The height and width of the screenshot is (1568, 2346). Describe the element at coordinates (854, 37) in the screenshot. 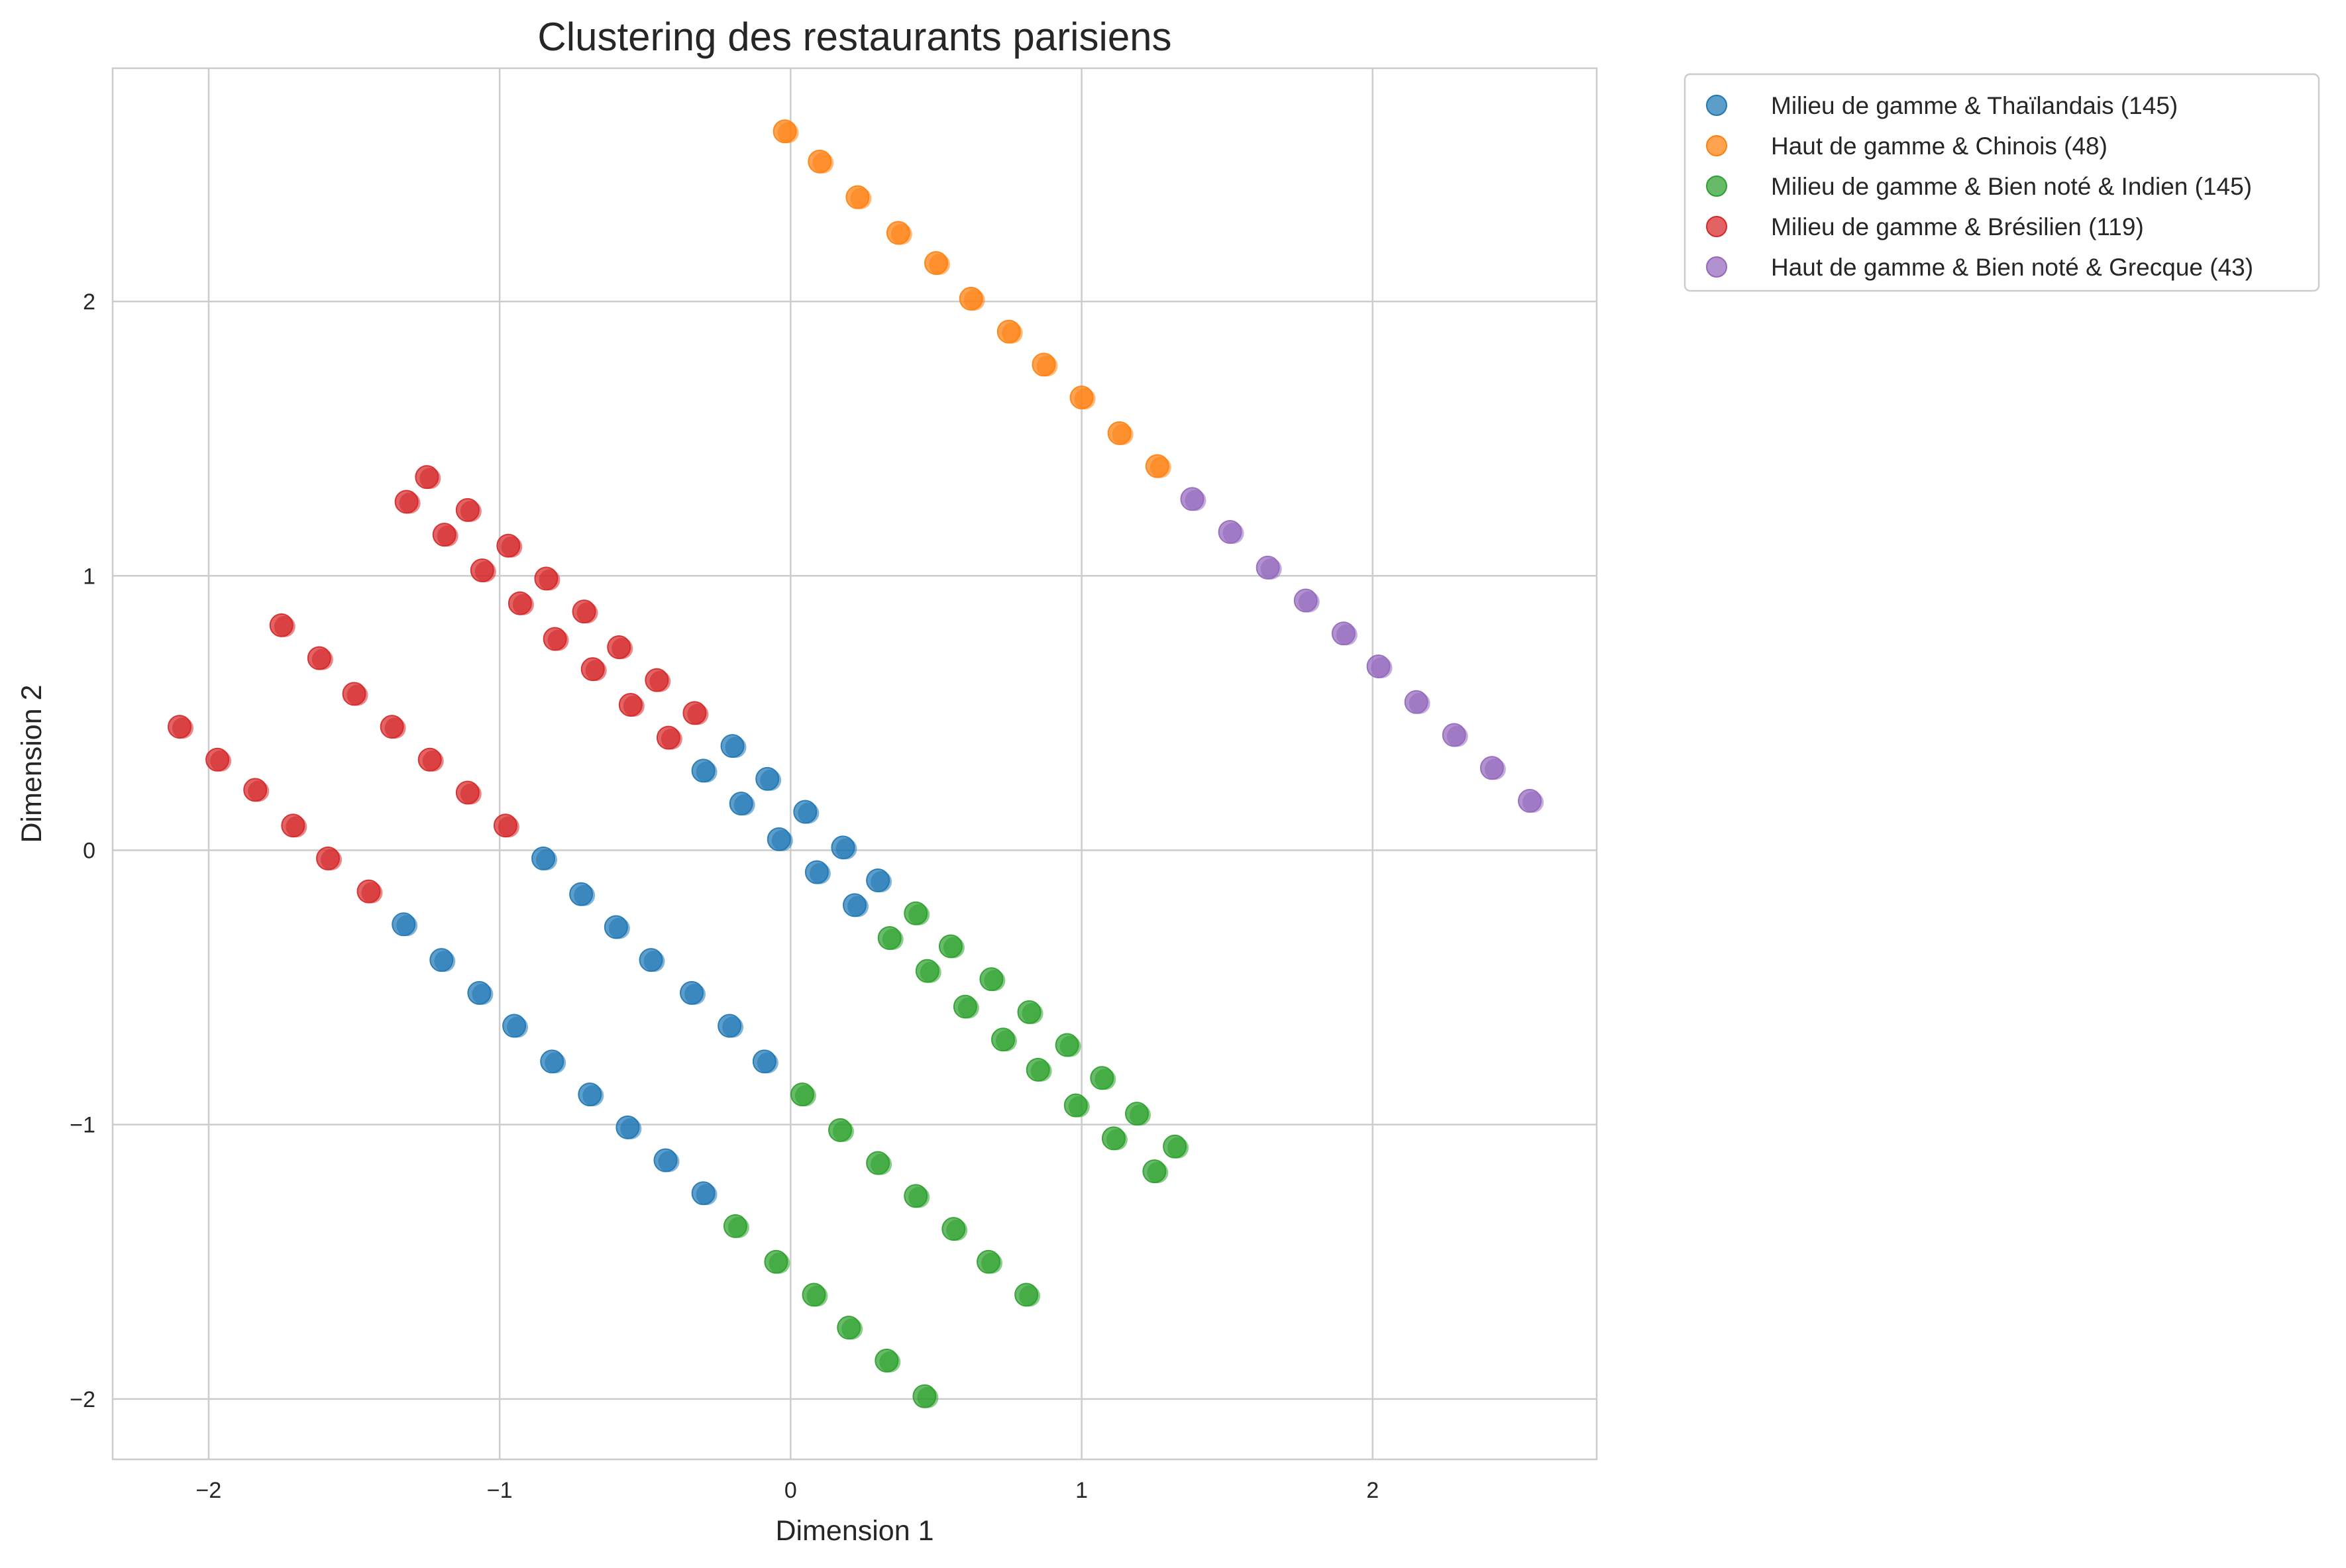

I see `chart-title: Clustering des restaurants parisiens` at that location.